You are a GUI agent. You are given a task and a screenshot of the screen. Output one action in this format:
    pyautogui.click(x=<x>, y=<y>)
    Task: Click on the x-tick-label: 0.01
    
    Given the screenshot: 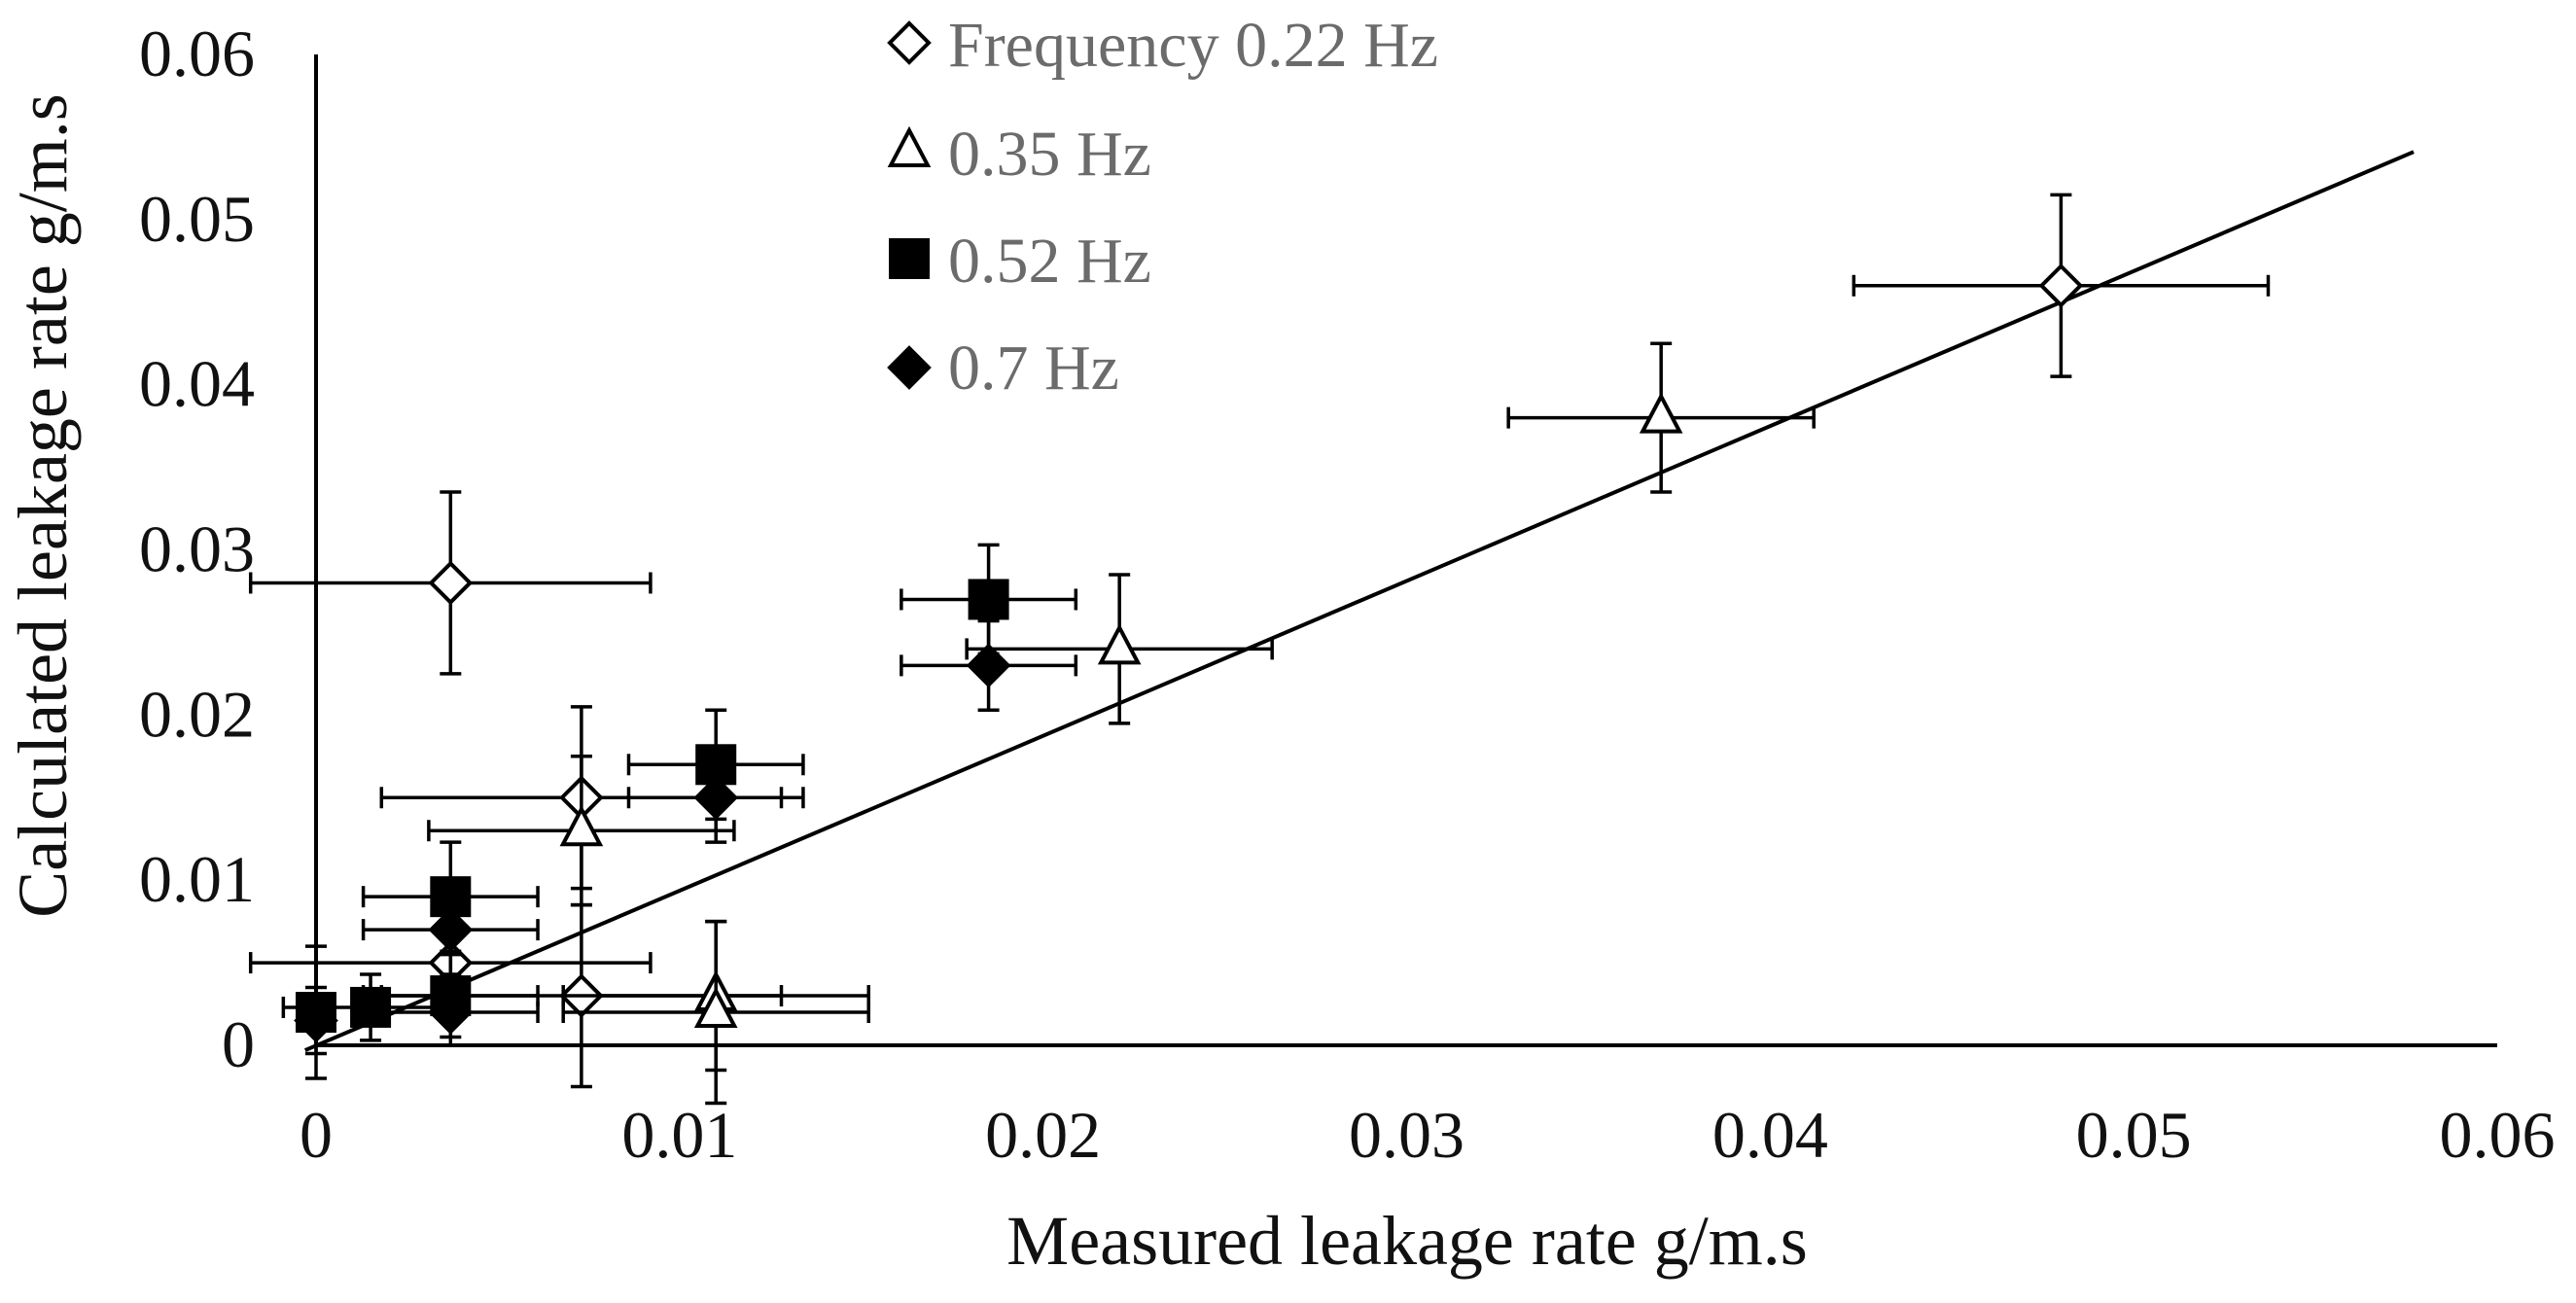 What is the action you would take?
    pyautogui.click(x=679, y=1135)
    